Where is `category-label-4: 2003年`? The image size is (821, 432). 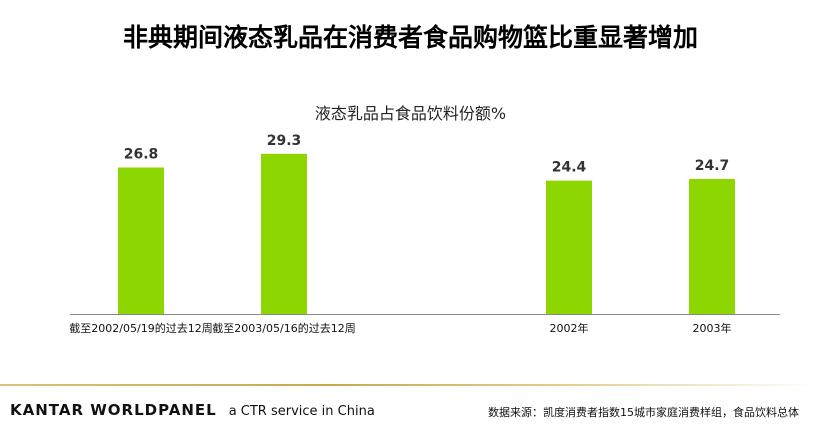 category-label-4: 2003年 is located at coordinates (712, 328).